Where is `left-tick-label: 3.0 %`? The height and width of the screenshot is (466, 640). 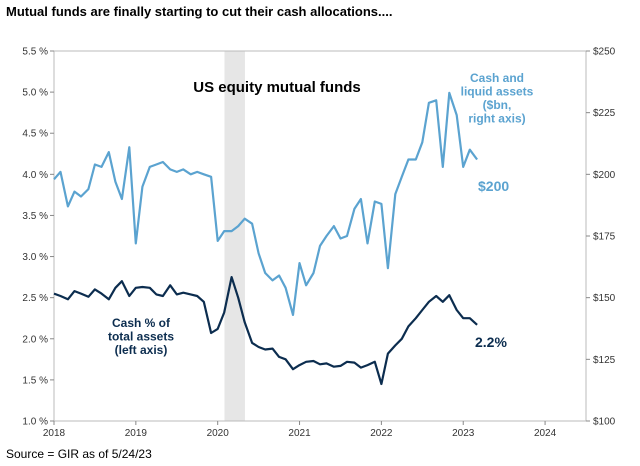 left-tick-label: 3.0 % is located at coordinates (35, 257).